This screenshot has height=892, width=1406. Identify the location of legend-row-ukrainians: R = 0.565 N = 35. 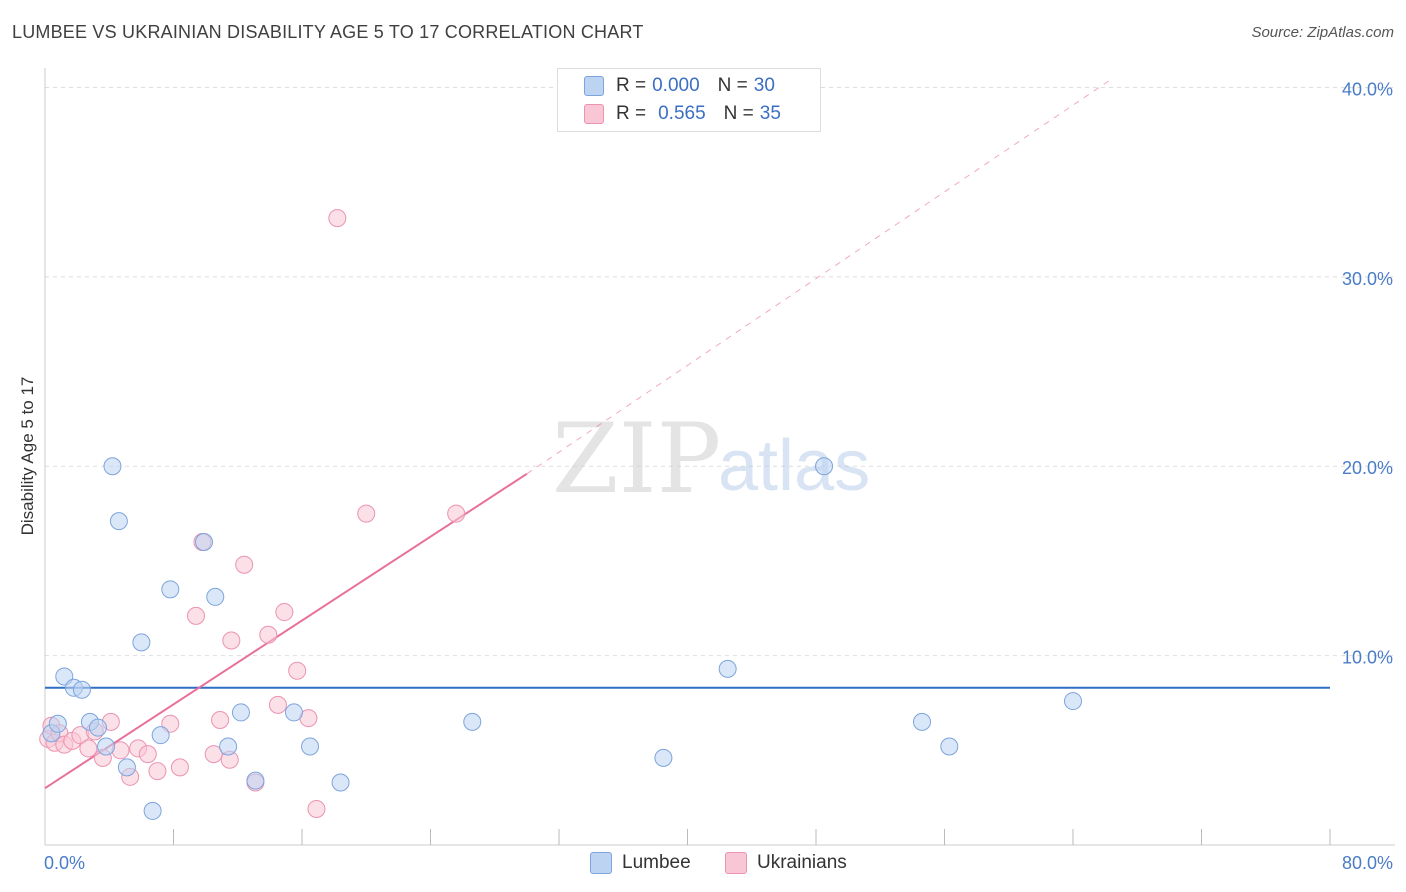
(682, 114).